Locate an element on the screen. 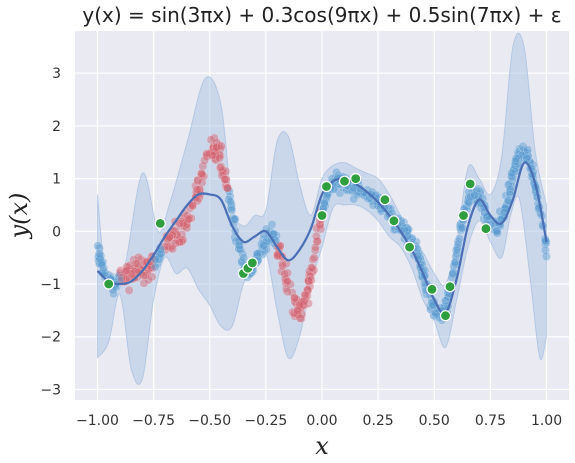  y-tick-label: 2 is located at coordinates (56, 127).